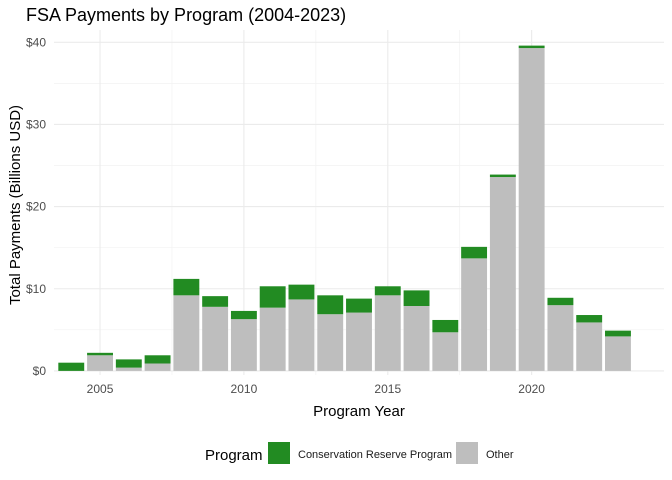 The image size is (672, 480). I want to click on legend-swatch-conservation-reserve-program, so click(279, 453).